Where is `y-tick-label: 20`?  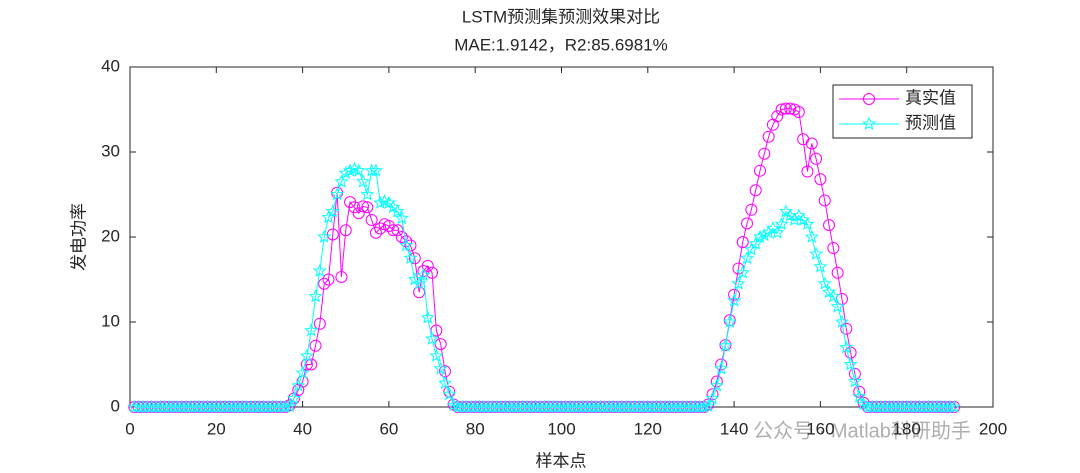 y-tick-label: 20 is located at coordinates (110, 235).